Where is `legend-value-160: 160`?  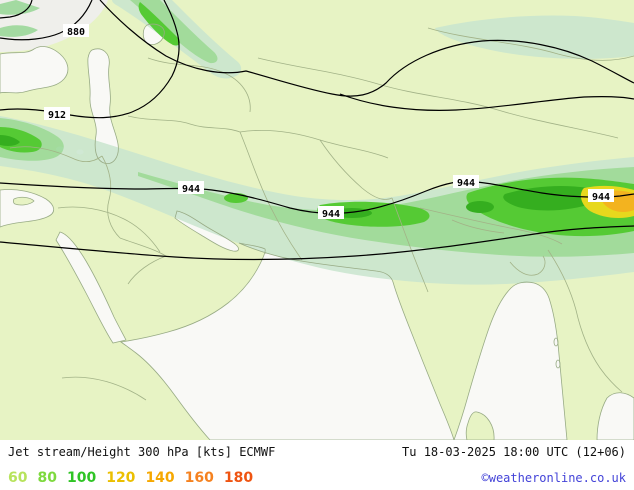 legend-value-160: 160 is located at coordinates (199, 478).